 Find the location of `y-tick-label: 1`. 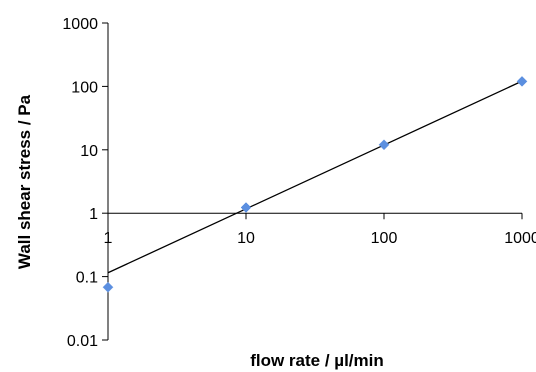

y-tick-label: 1 is located at coordinates (93, 214).